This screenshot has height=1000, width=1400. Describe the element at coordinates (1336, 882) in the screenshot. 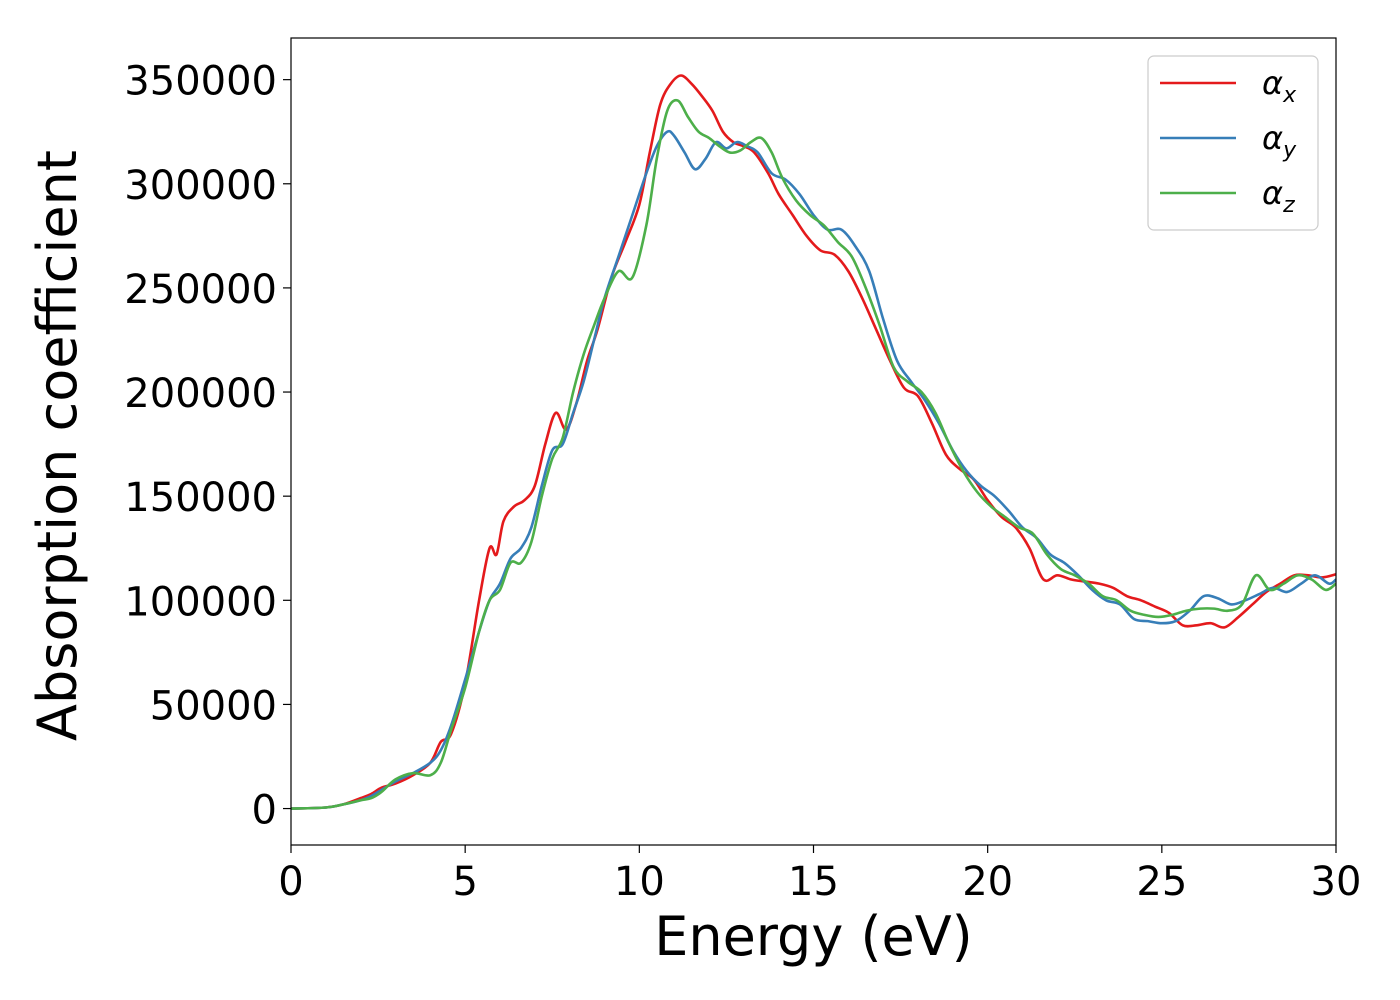

I see `x-tick-label: 30` at that location.